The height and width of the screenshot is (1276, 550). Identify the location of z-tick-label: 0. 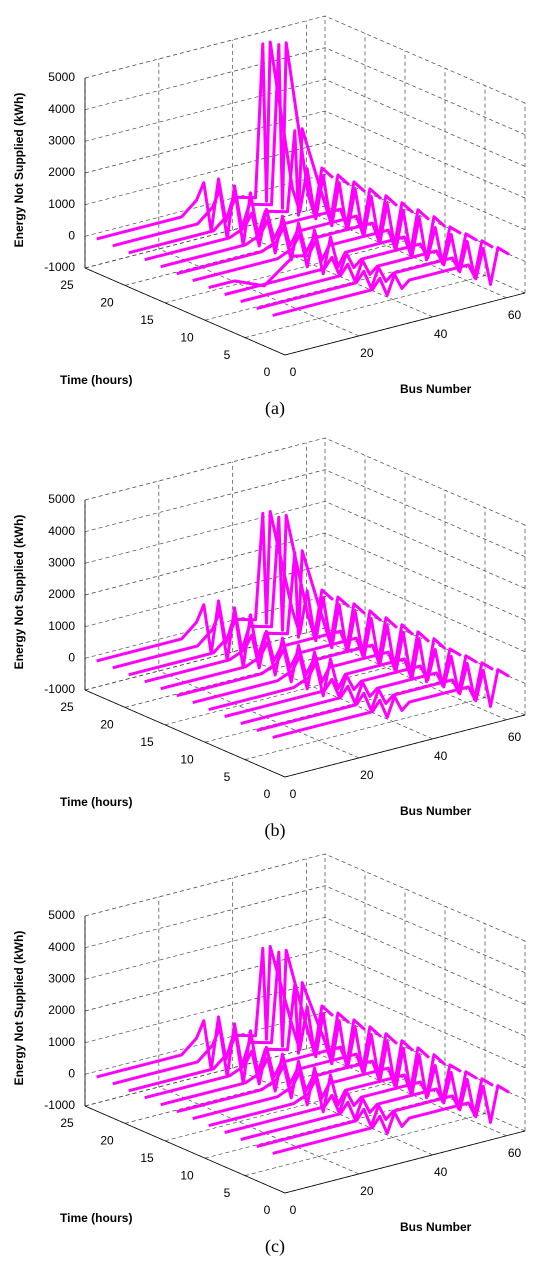
(71, 236).